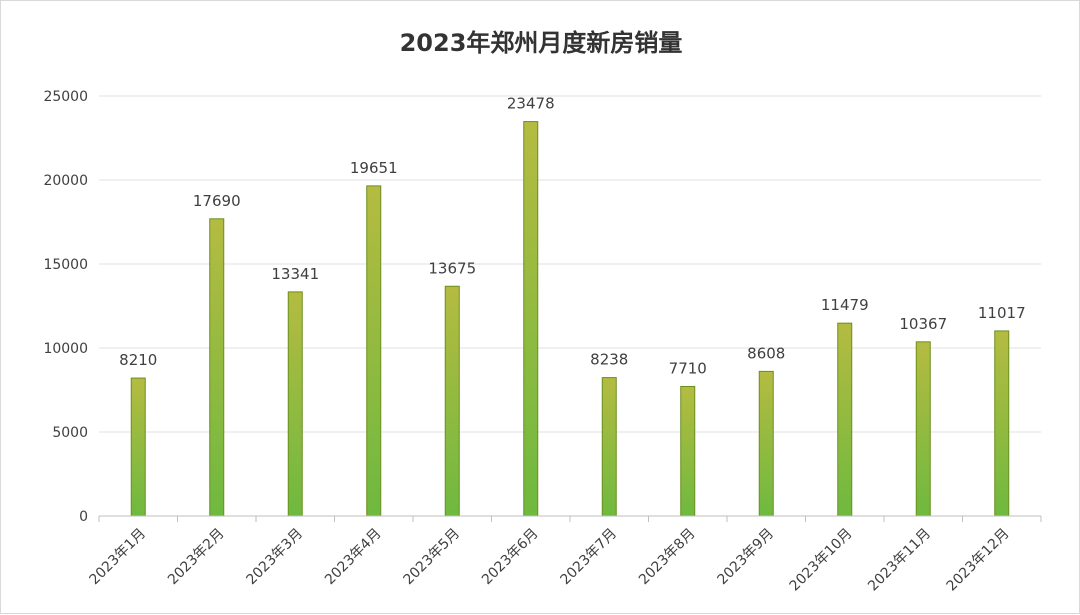 The image size is (1080, 615). What do you see at coordinates (138, 360) in the screenshot?
I see `data-label: 8210` at bounding box center [138, 360].